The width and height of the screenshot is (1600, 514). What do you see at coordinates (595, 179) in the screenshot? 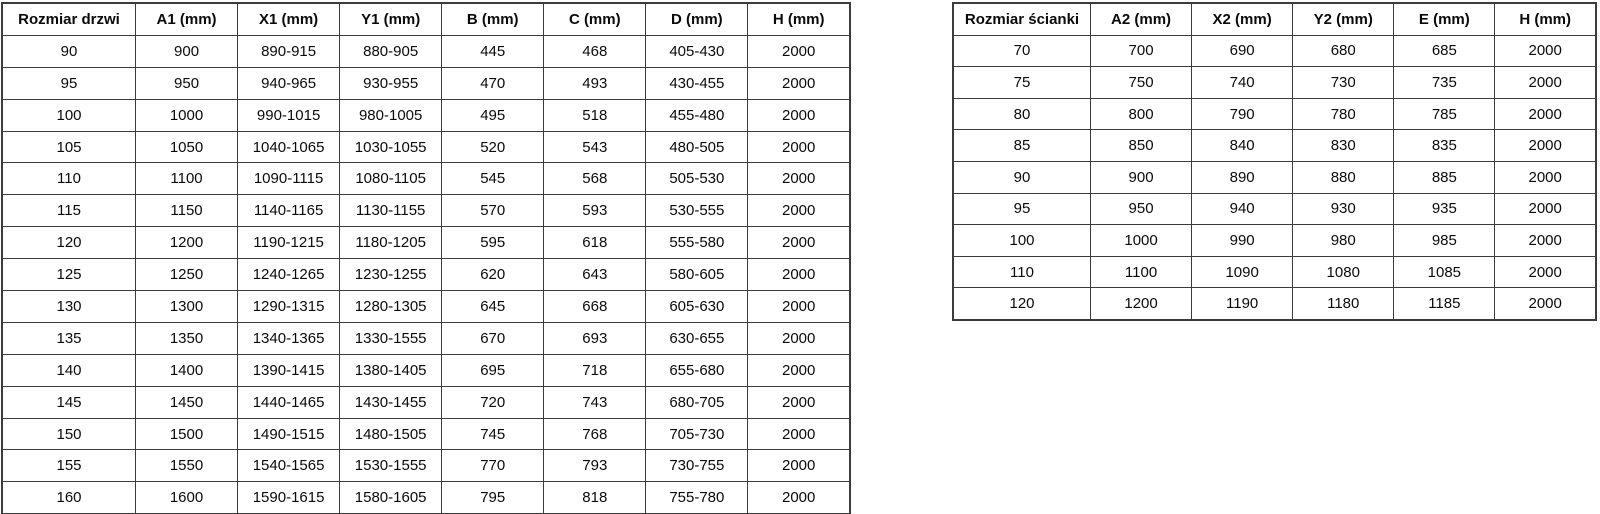
I see `table-cell: 568` at bounding box center [595, 179].